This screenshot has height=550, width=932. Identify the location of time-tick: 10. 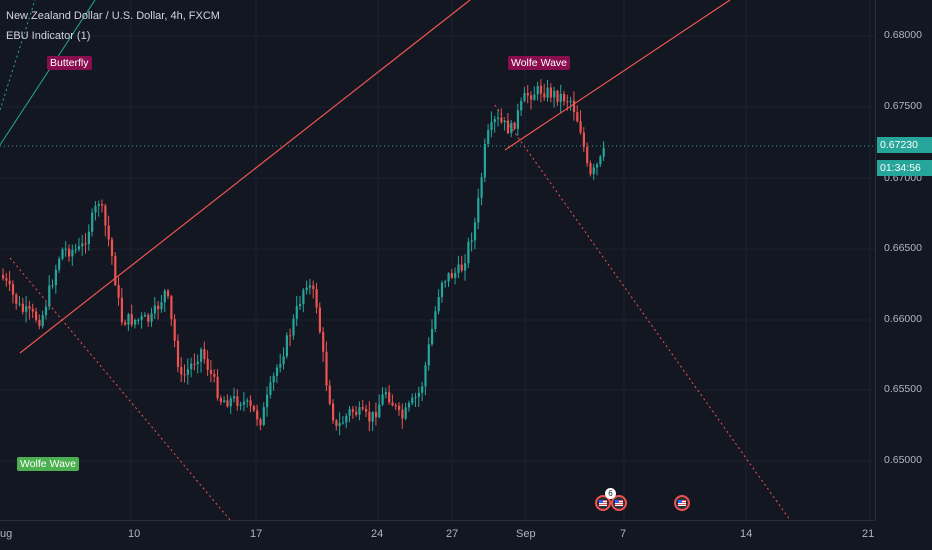
(134, 534).